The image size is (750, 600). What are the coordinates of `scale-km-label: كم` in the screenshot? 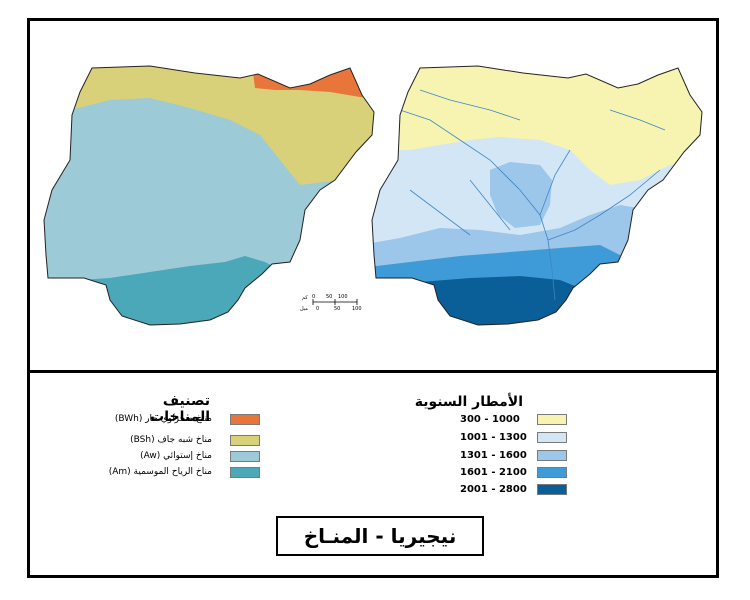 It's located at (305, 298).